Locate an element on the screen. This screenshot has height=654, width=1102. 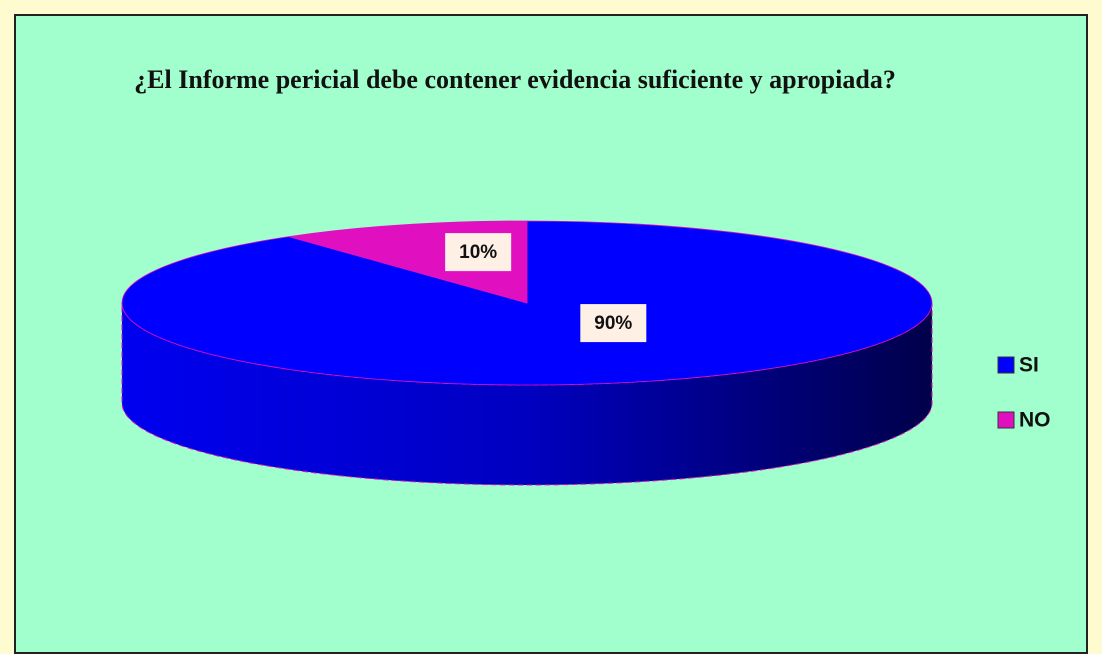
data-label: 90% is located at coordinates (613, 323).